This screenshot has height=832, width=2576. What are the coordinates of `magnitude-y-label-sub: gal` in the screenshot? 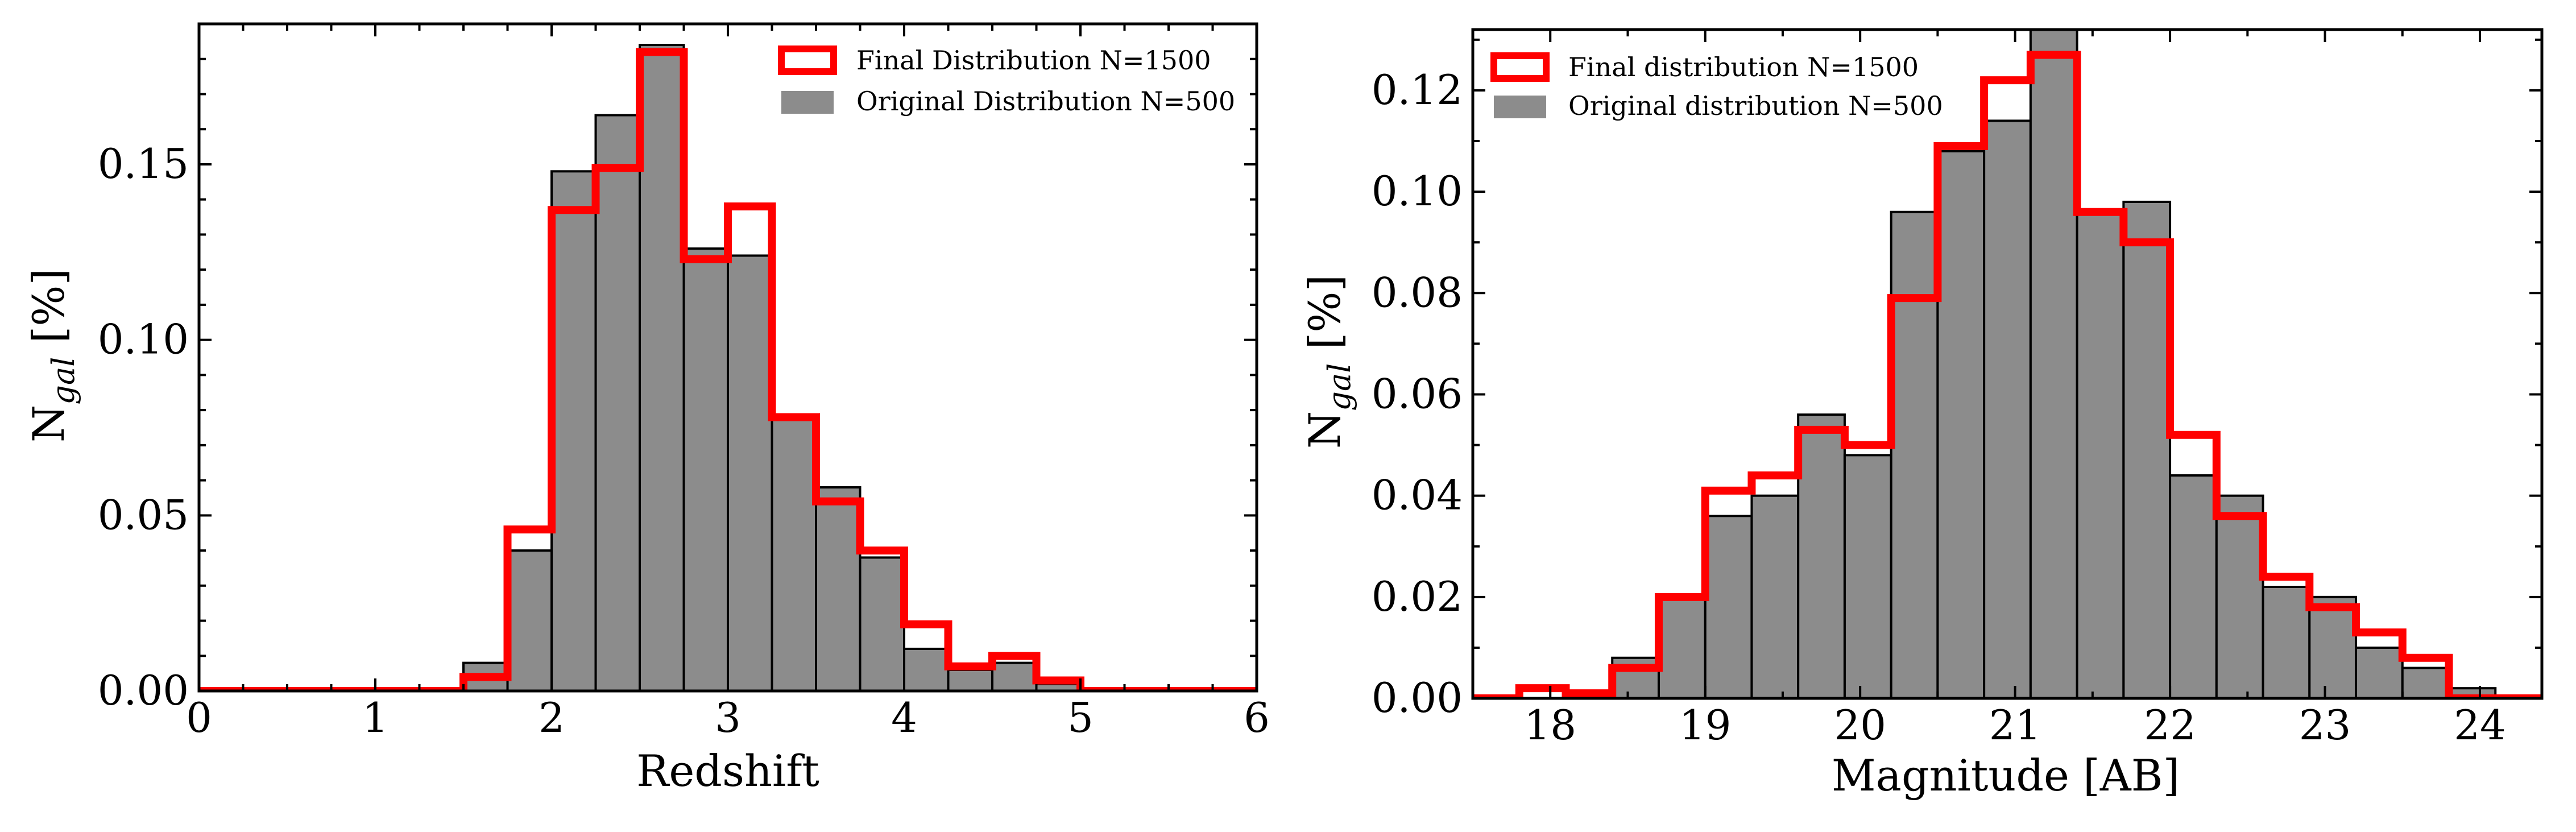 It's located at (1339, 387).